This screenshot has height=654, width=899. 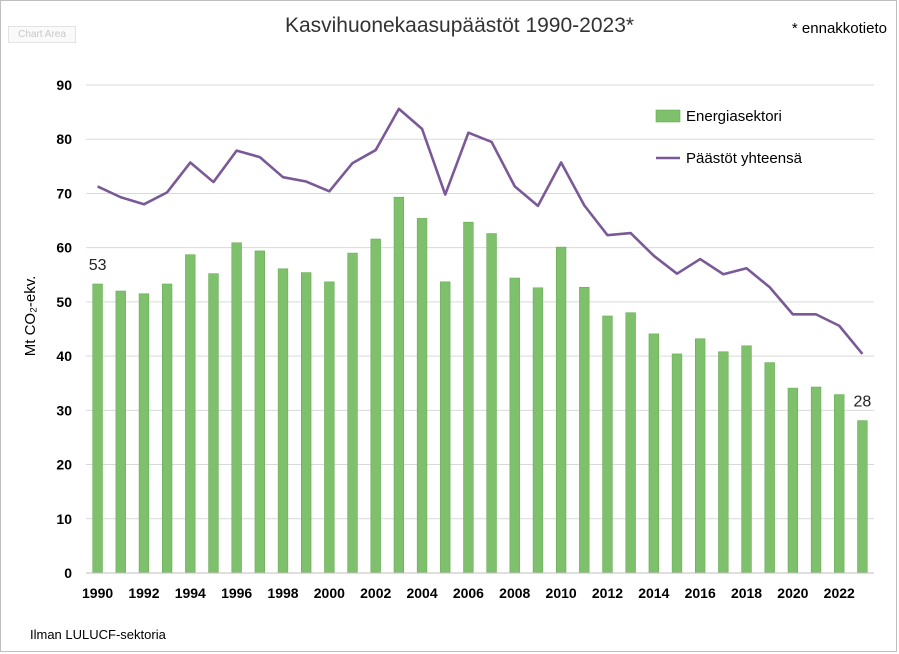 What do you see at coordinates (190, 593) in the screenshot?
I see `x-tick-label: 1994` at bounding box center [190, 593].